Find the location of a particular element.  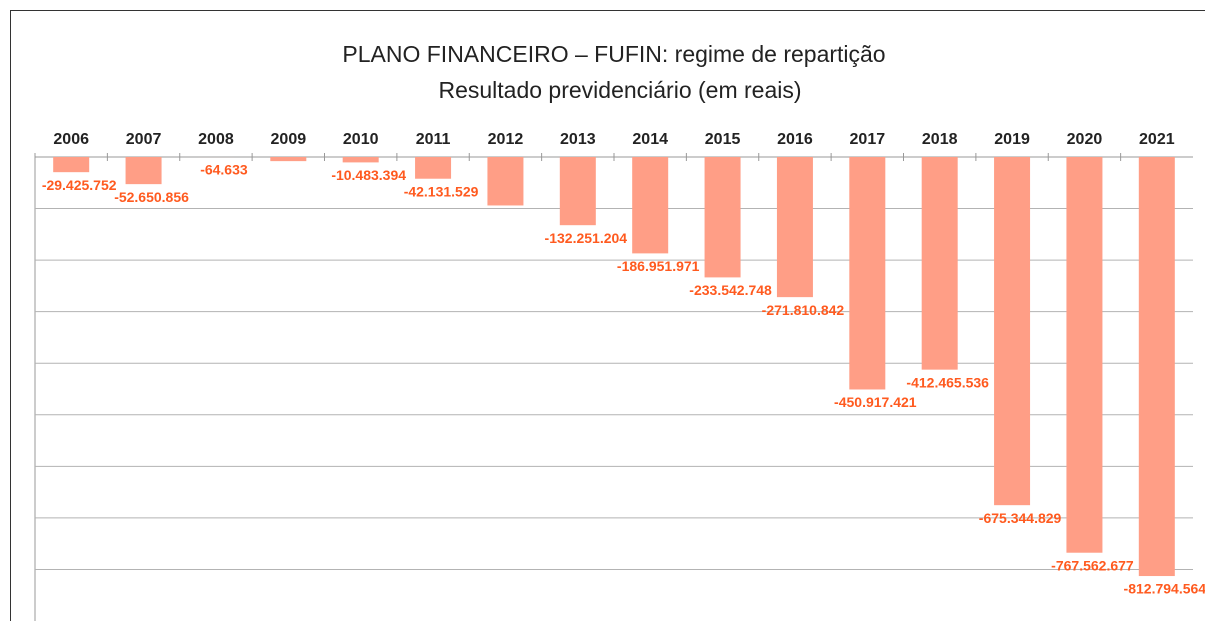

data-label: -812.794.564 is located at coordinates (1164, 589).